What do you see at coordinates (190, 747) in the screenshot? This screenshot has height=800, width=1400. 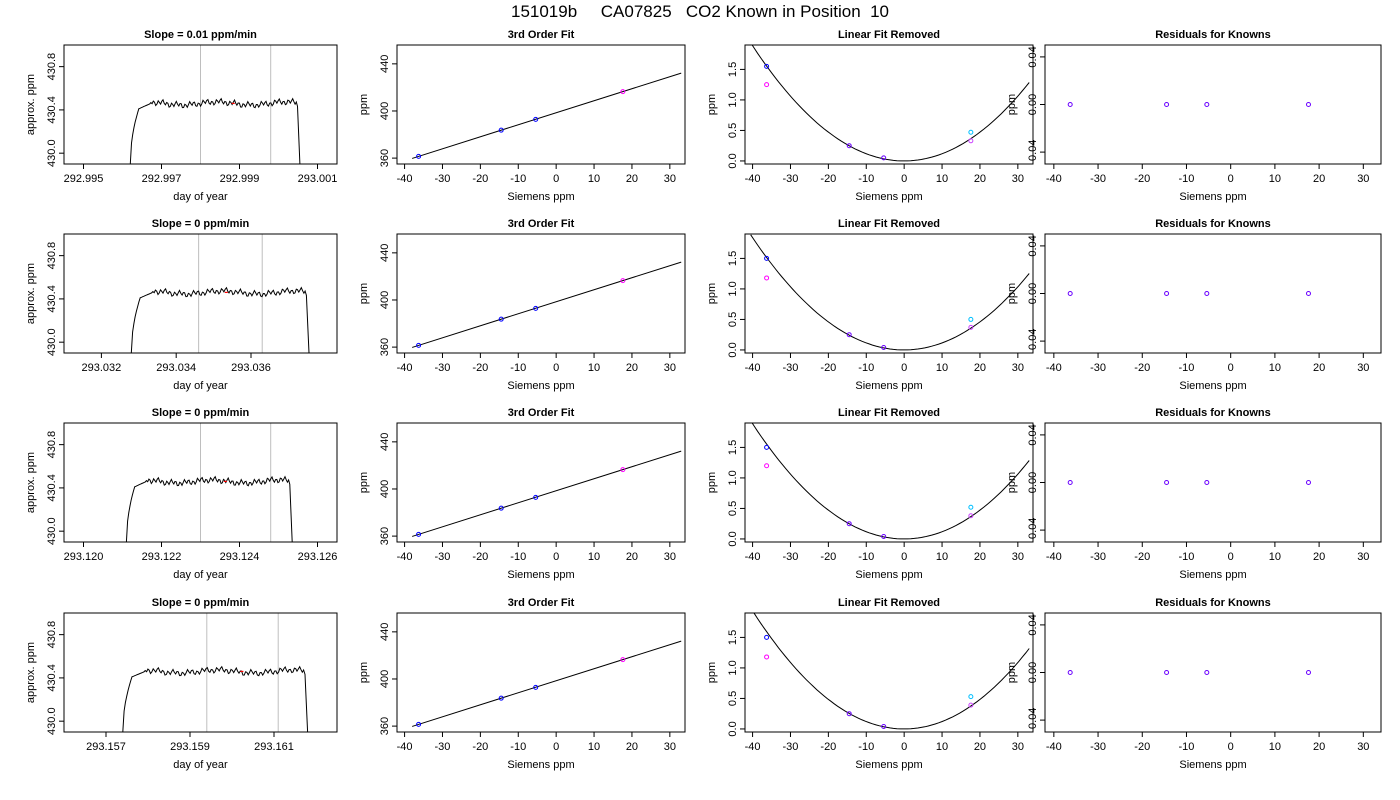 I see `x-tick-label: 293.159` at bounding box center [190, 747].